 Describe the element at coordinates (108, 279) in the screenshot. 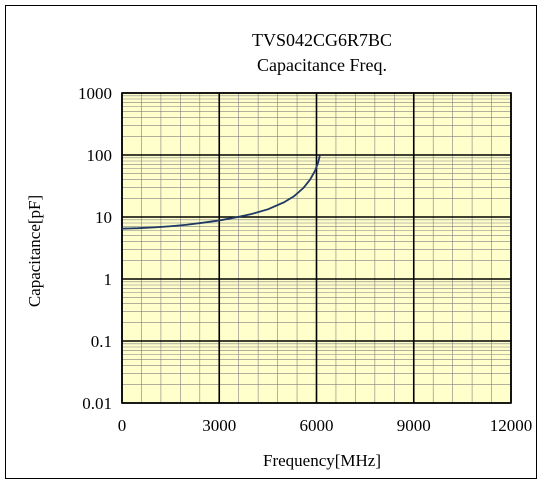

I see `y-tick-label: 1` at that location.